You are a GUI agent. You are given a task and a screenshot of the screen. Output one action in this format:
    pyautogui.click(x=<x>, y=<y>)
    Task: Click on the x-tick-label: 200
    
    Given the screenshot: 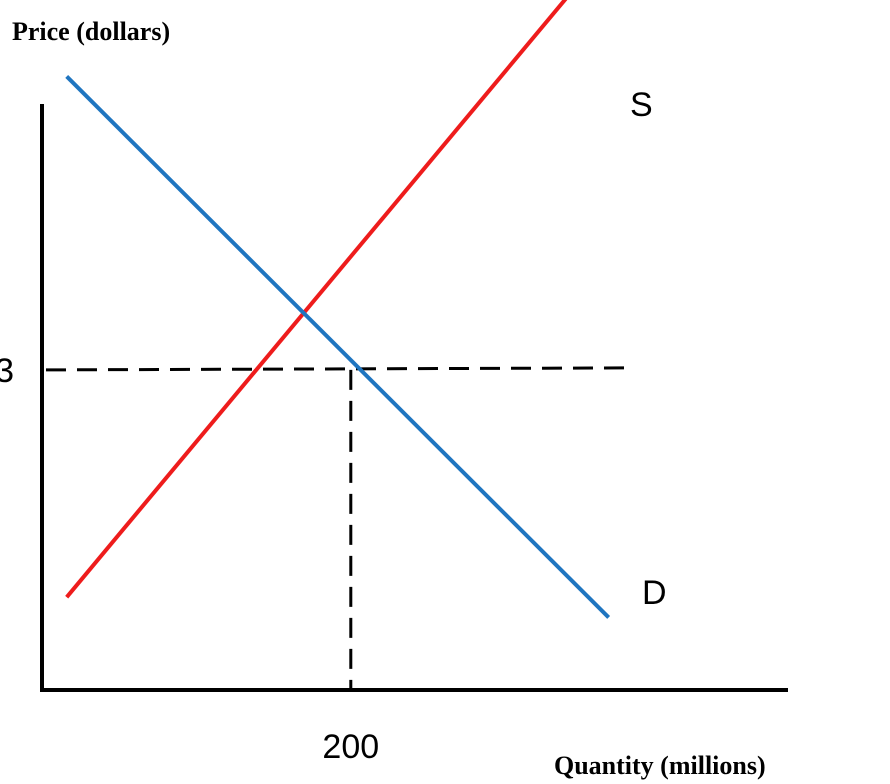 What is the action you would take?
    pyautogui.click(x=350, y=747)
    